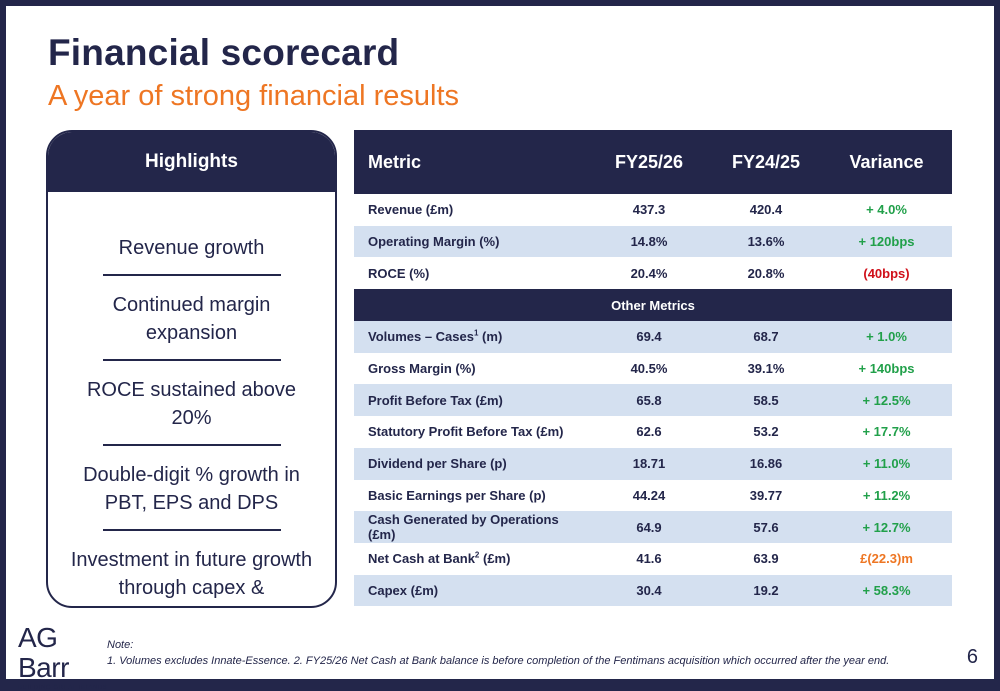 The height and width of the screenshot is (691, 1000). Describe the element at coordinates (886, 463) in the screenshot. I see `variance-value: + 11.0%` at that location.